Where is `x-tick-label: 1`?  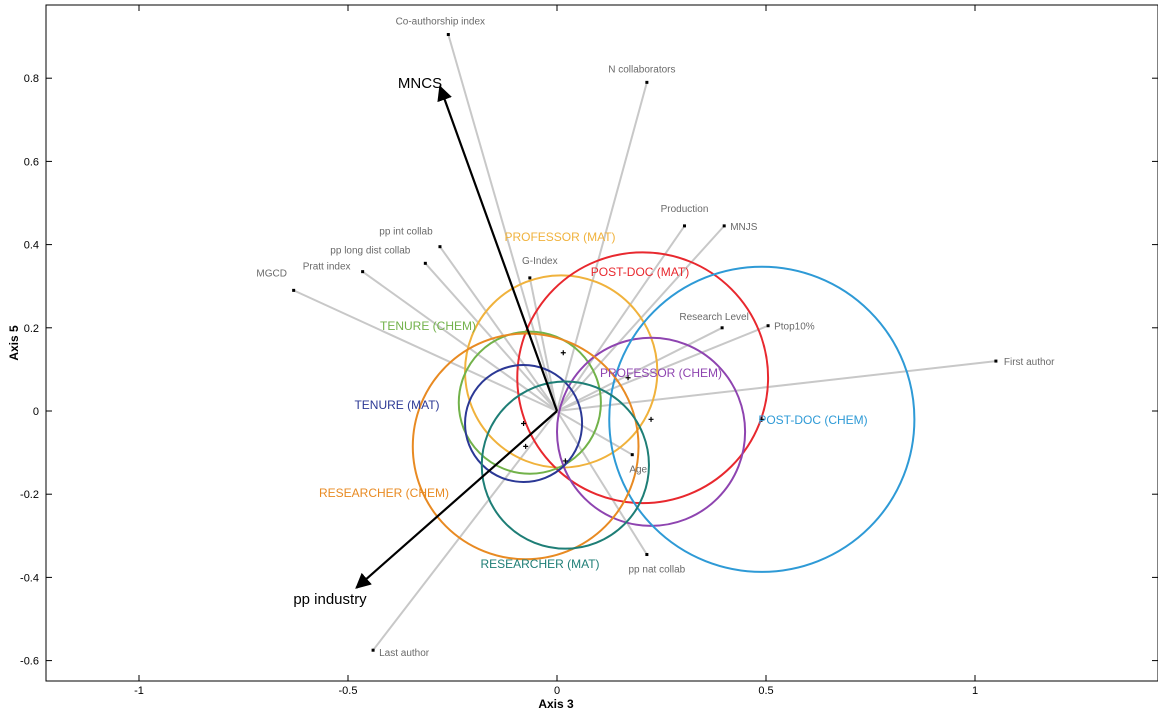
x-tick-label: 1 is located at coordinates (975, 691).